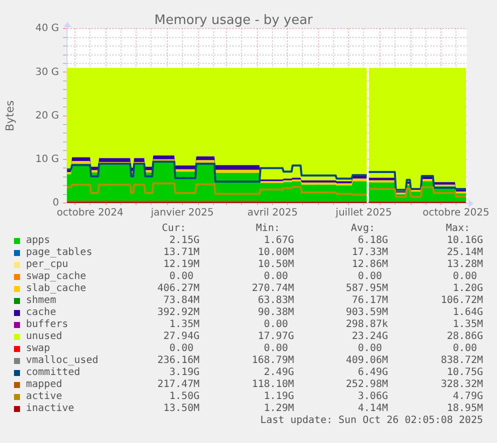 The image size is (497, 443). I want to click on legend-label: cache, so click(41, 313).